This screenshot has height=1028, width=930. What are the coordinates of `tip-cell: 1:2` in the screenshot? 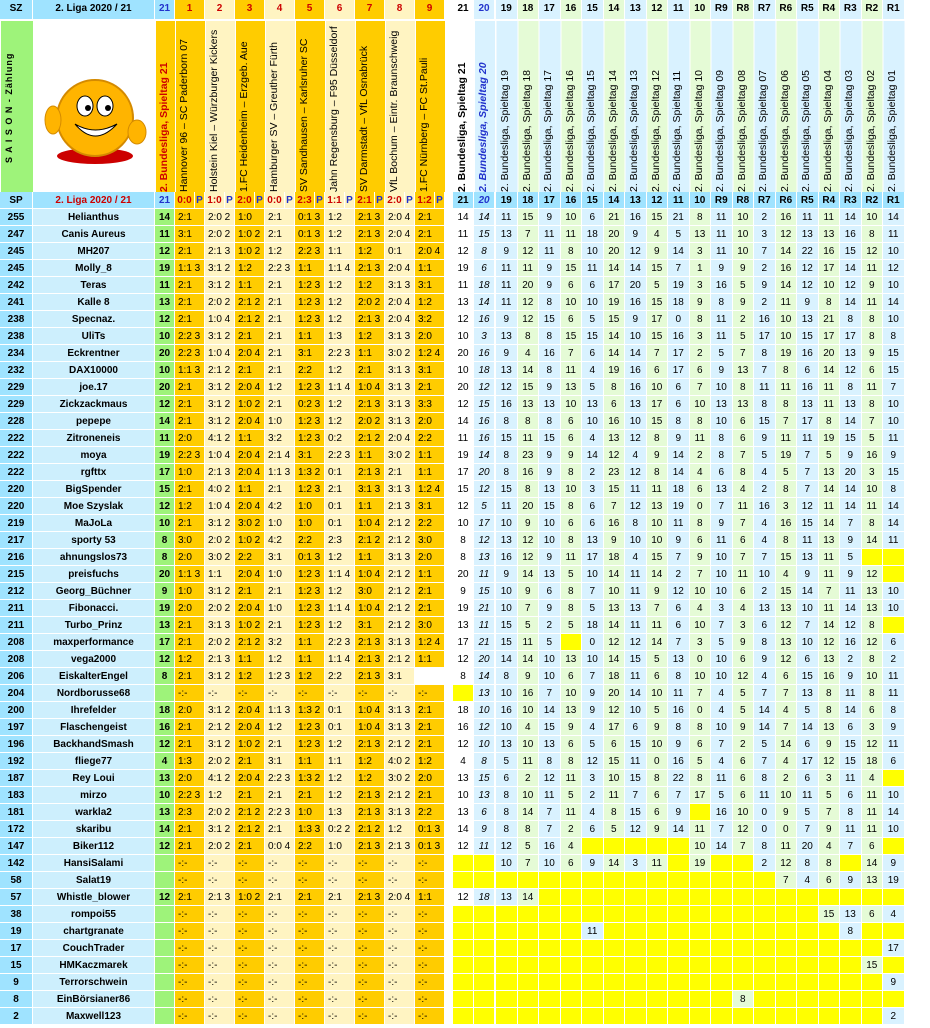 It's located at (340, 302).